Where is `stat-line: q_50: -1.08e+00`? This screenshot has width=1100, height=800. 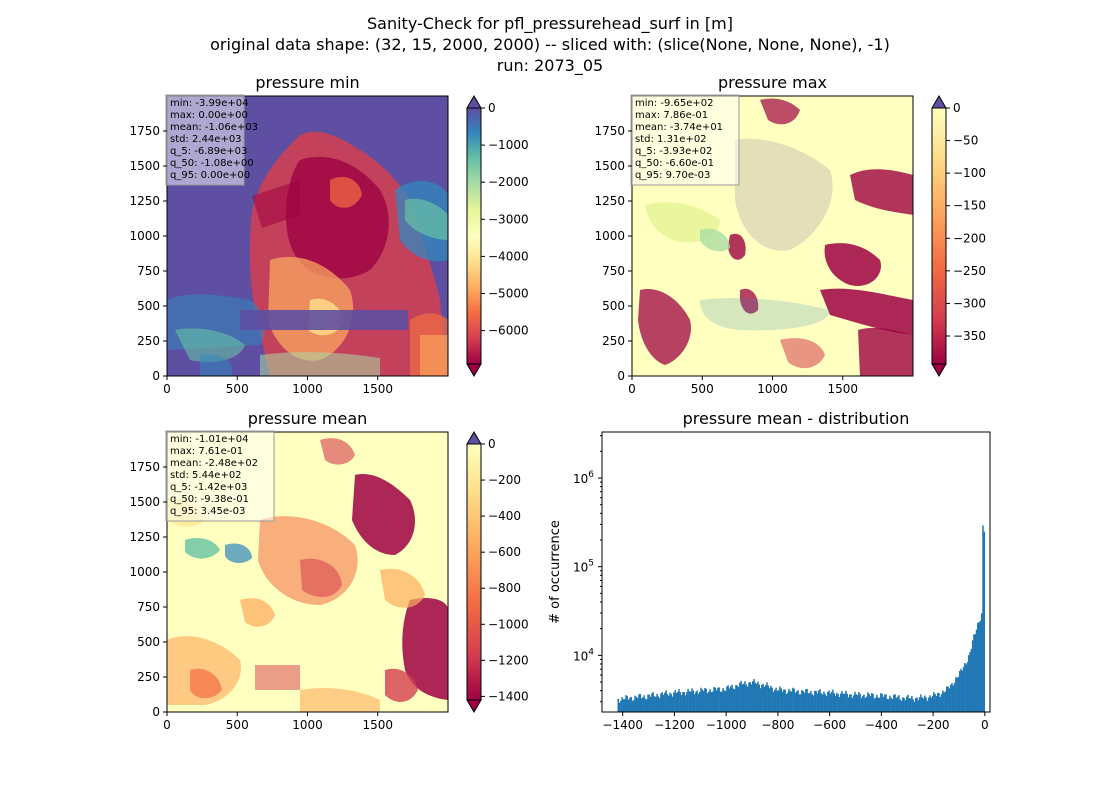
stat-line: q_50: -1.08e+00 is located at coordinates (212, 163).